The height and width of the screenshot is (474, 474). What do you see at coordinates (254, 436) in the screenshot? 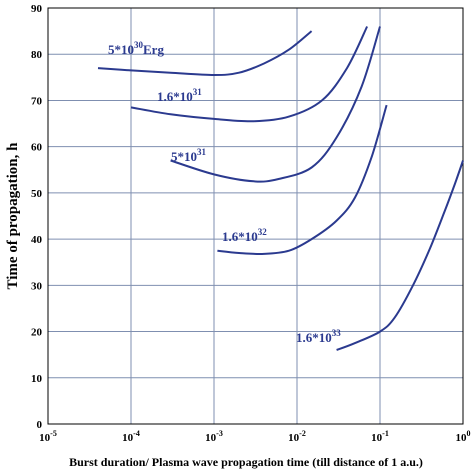
I see `x-tick-labels: 10⁻⁵ 10⁻⁴ 10⁻³ 10⁻² 10⁻¹ 10⁰` at bounding box center [254, 436].